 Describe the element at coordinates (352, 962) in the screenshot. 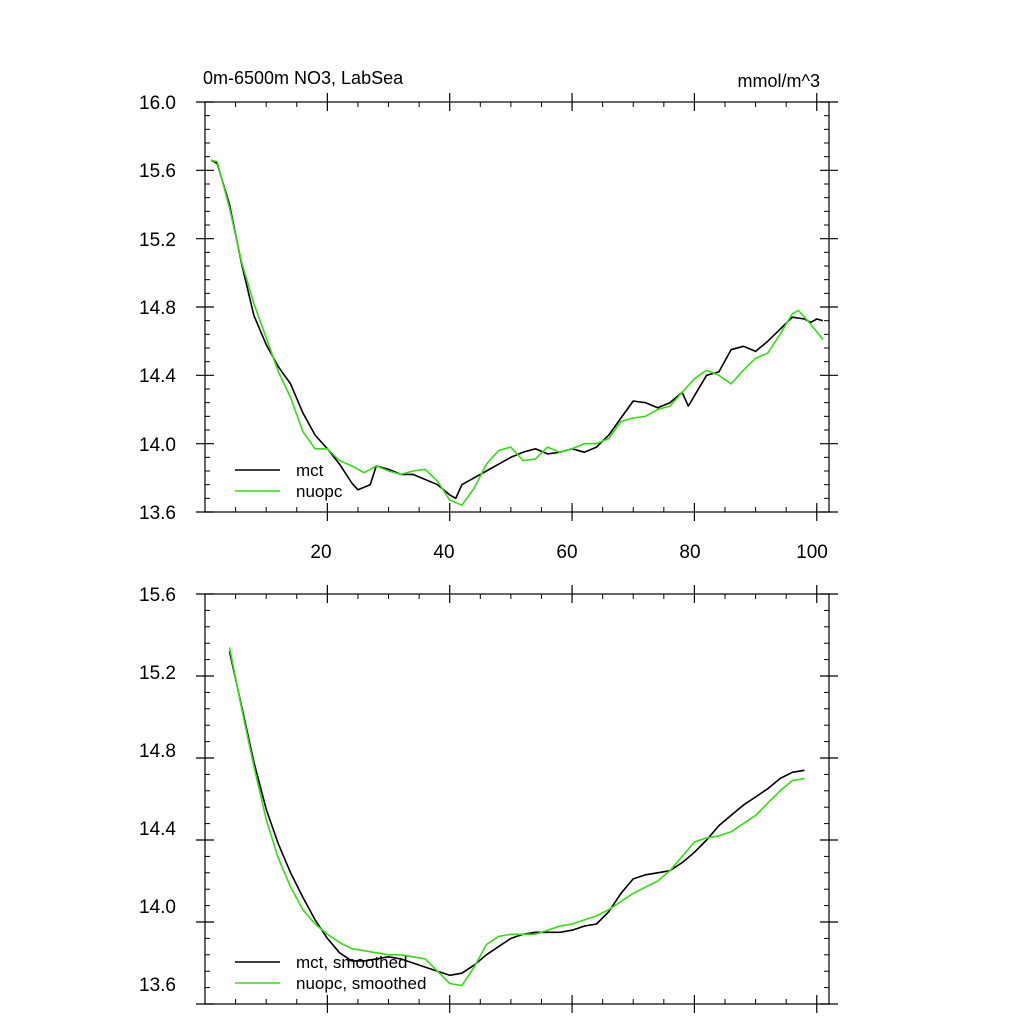

I see `legend-label-mct-smoothed: mct, smoothed` at that location.